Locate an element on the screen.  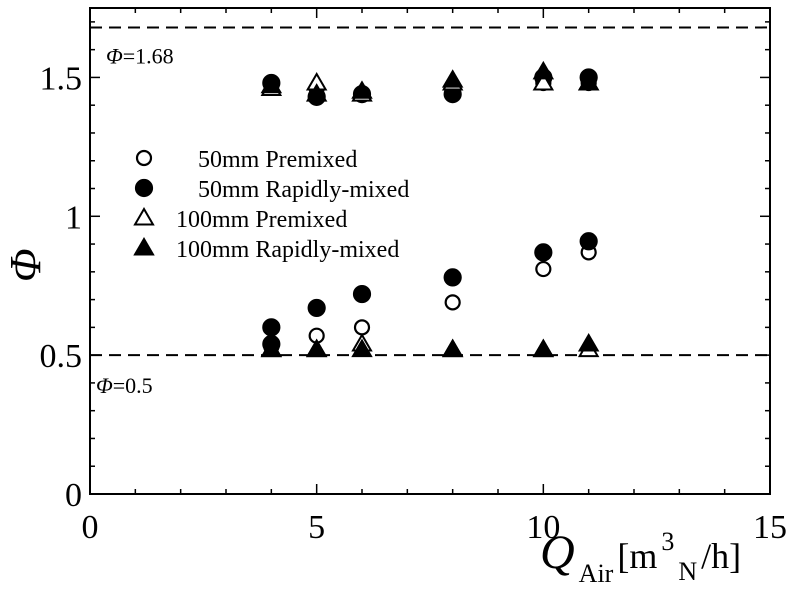
x-axis-label-main: Q is located at coordinates (557, 552).